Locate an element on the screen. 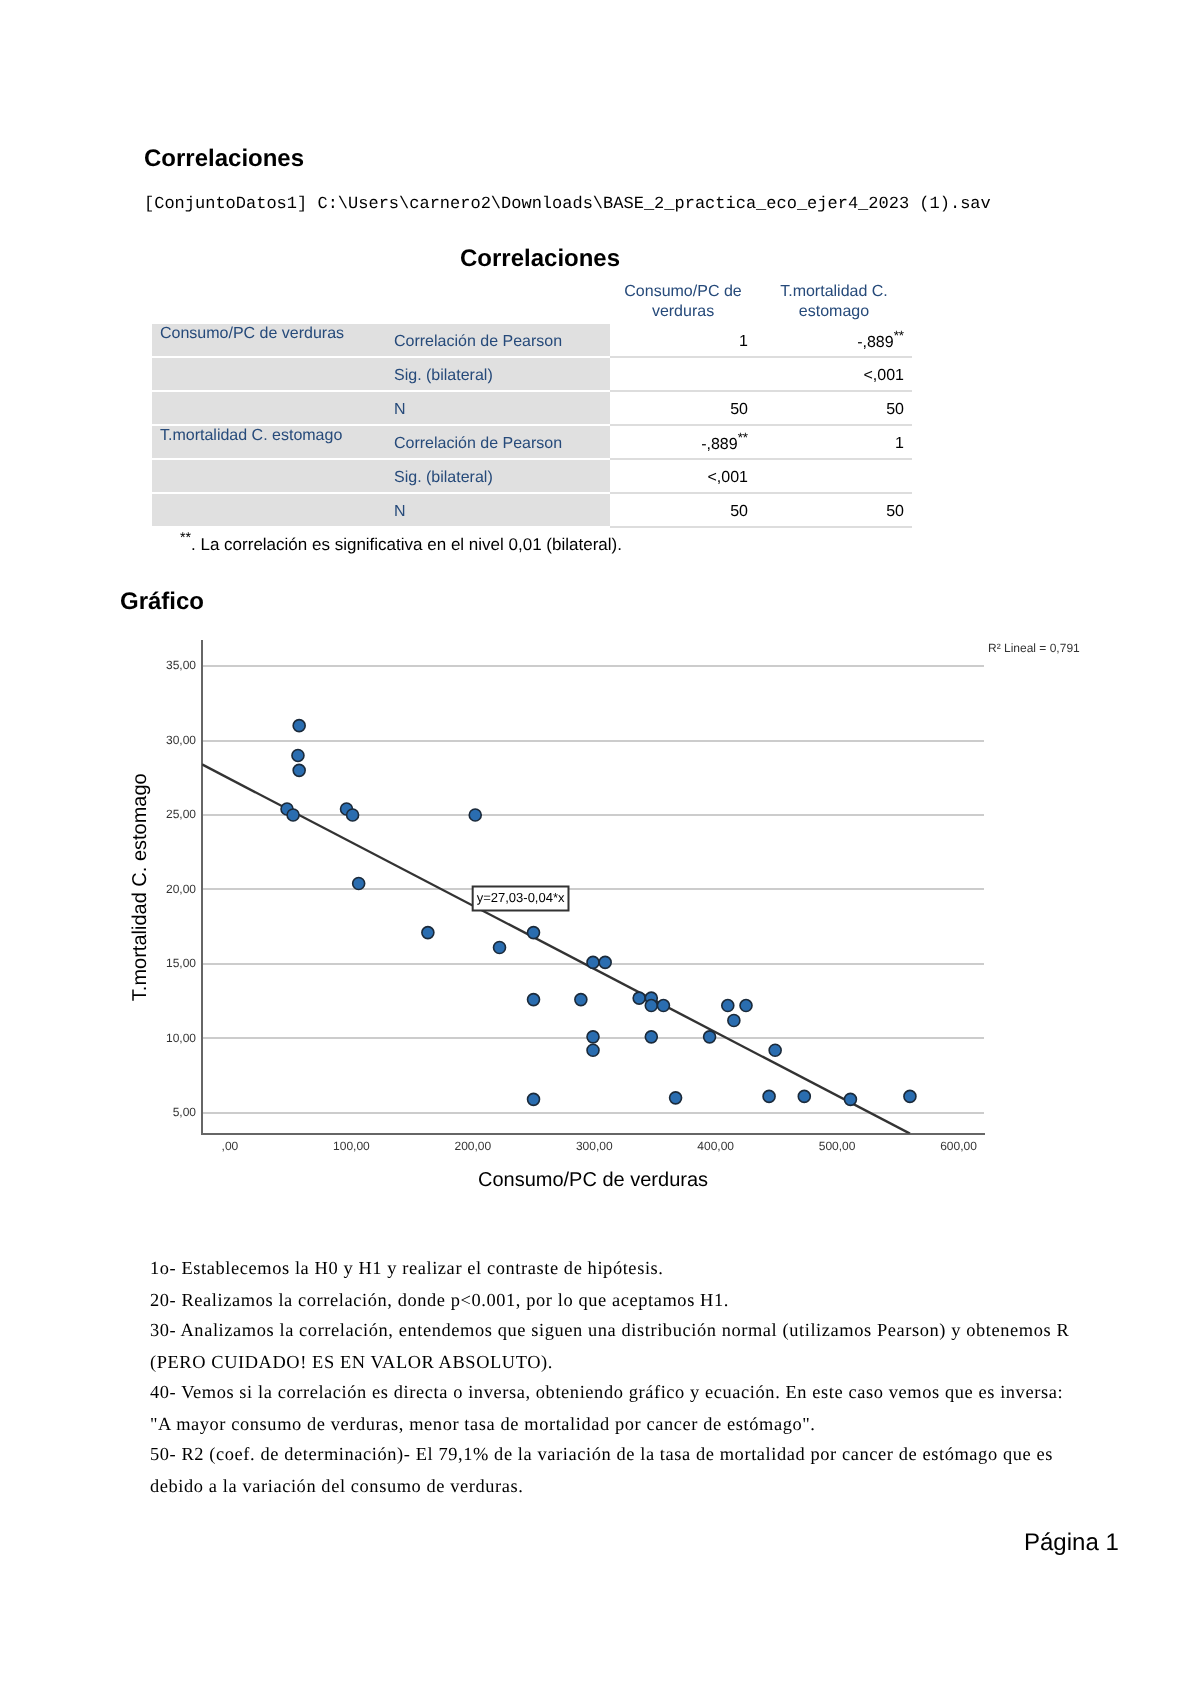 The image size is (1198, 1696). text: 1o- Establecemos la H0 y H1 y realizar el contraste de hipótesis. is located at coordinates (408, 1269).